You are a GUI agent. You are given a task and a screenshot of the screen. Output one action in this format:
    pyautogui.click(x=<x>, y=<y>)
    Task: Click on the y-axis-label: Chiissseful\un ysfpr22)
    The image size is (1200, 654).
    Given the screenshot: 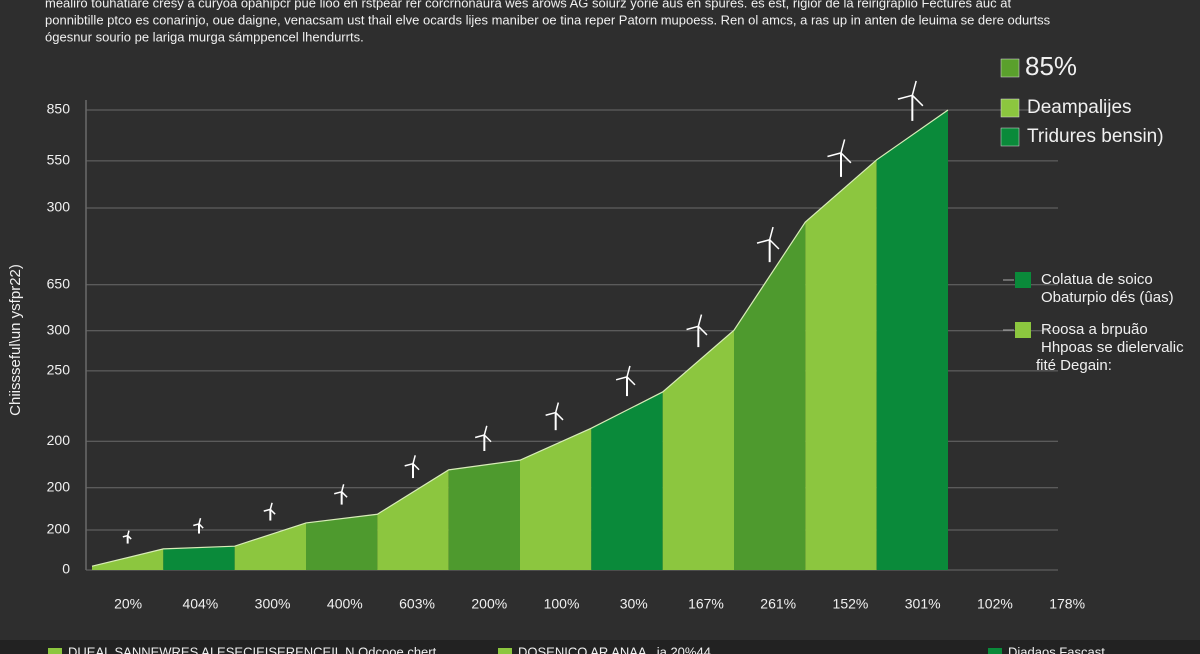 What is the action you would take?
    pyautogui.click(x=15, y=340)
    